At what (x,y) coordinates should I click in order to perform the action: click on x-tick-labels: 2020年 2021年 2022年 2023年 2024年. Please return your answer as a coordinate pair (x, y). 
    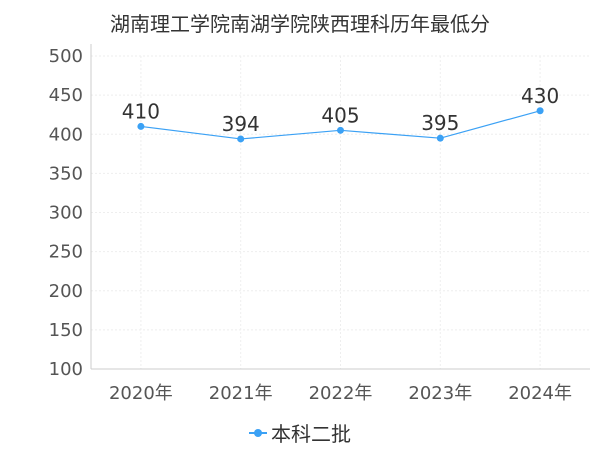
    Looking at the image, I should click on (340, 393).